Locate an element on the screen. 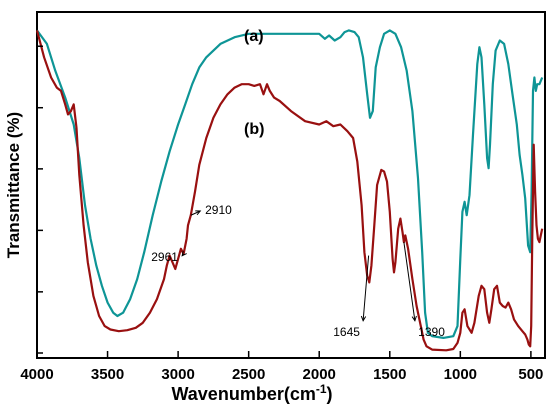 This screenshot has height=412, width=550. x-tick-label: 3500 is located at coordinates (107, 374).